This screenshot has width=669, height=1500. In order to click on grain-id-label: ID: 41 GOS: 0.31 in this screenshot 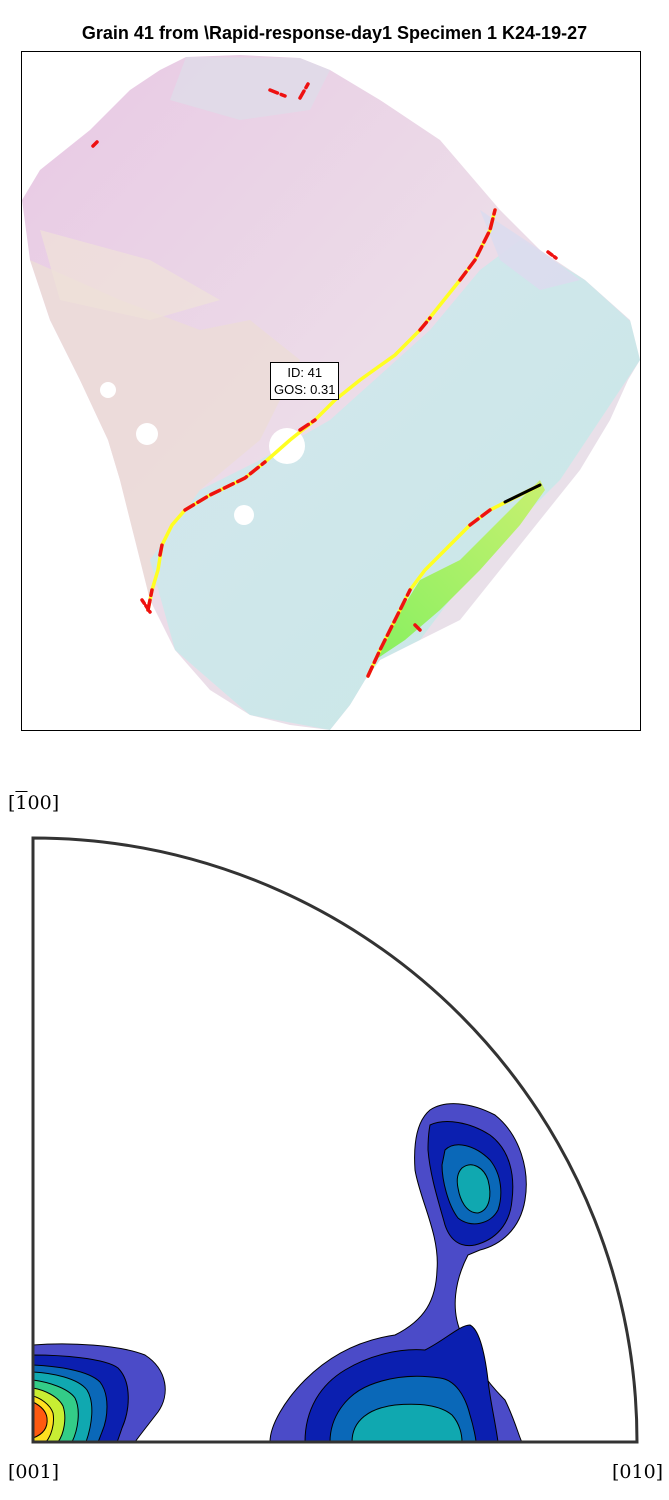, I will do `click(305, 381)`.